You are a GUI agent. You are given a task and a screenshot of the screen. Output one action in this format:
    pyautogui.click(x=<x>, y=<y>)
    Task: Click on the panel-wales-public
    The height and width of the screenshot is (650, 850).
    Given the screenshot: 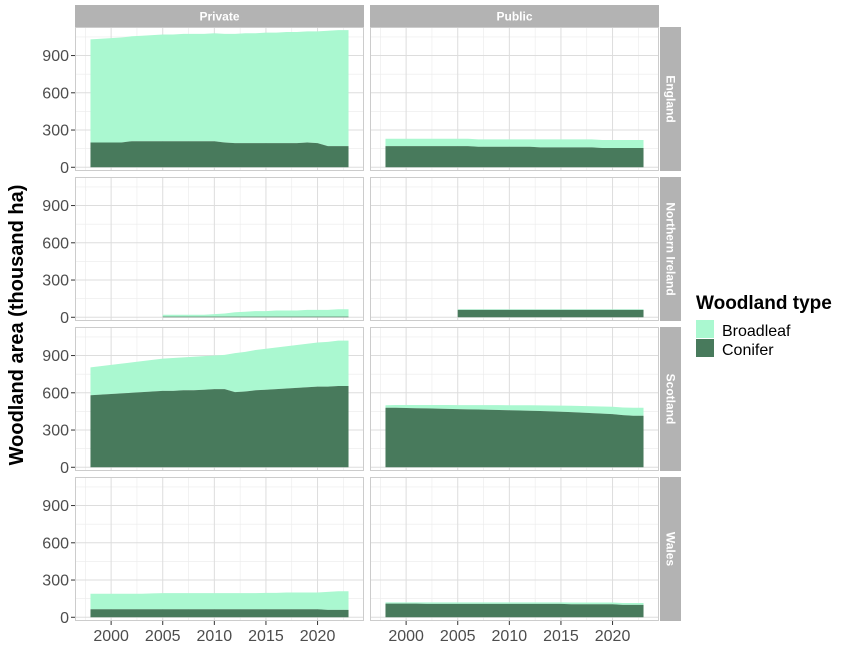 What is the action you would take?
    pyautogui.click(x=514, y=549)
    